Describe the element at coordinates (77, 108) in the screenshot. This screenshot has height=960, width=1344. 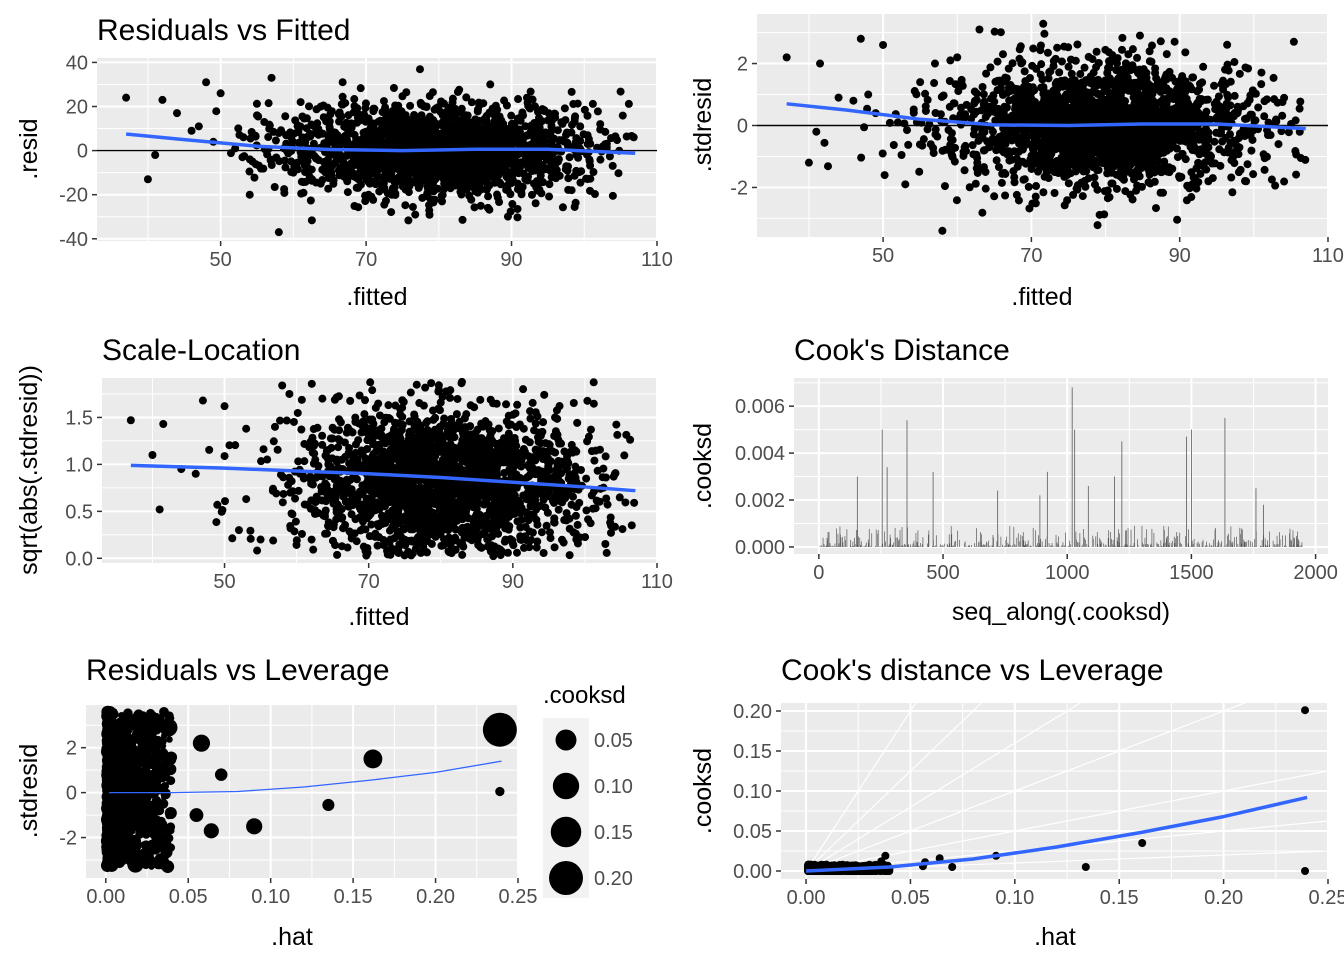
I see `y-tick-label: 20` at that location.